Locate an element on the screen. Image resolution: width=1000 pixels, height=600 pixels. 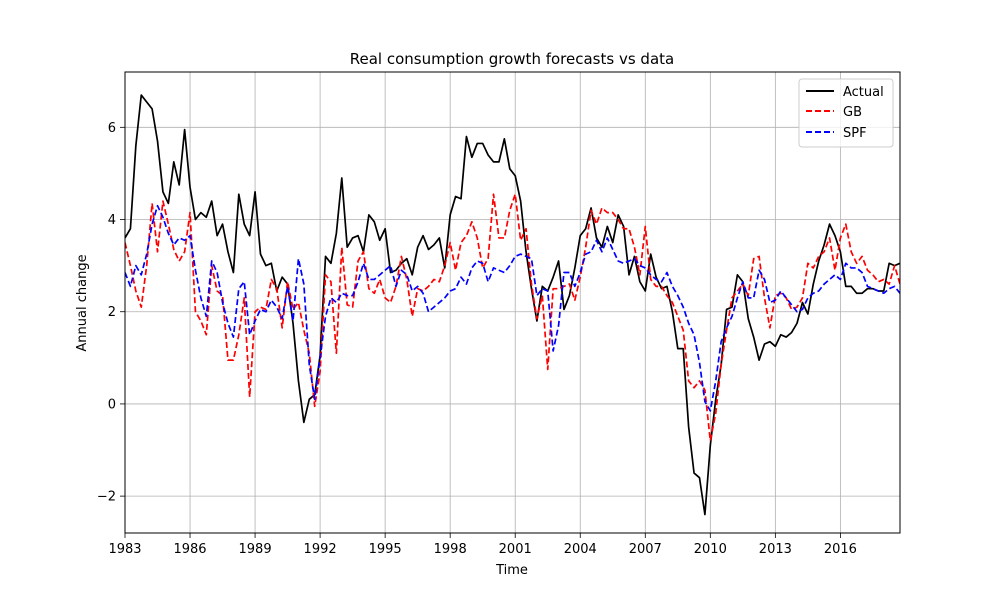
x-tick-label: 1983 is located at coordinates (124, 549).